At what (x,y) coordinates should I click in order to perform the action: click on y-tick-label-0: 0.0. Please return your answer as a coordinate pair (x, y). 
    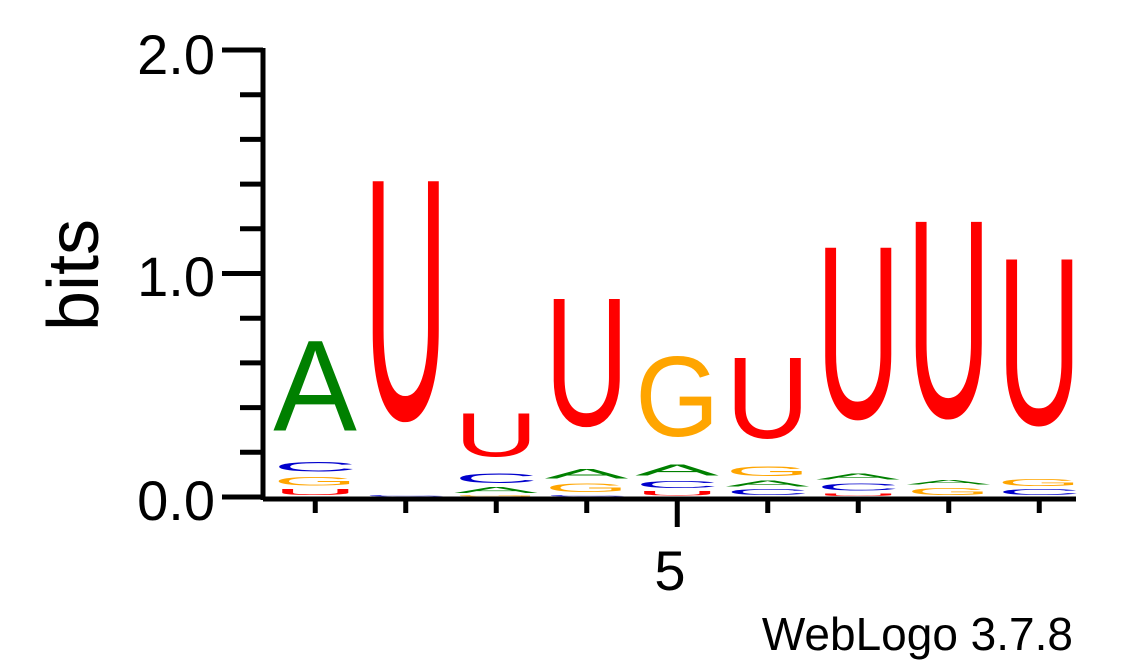
    Looking at the image, I should click on (176, 500).